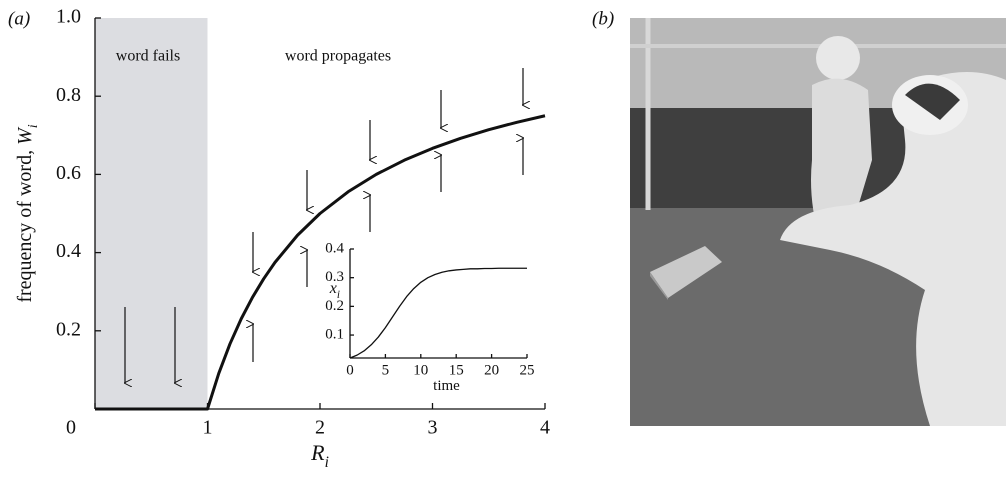 The height and width of the screenshot is (477, 1006). What do you see at coordinates (68, 17) in the screenshot?
I see `y-tick-label: 1.0` at bounding box center [68, 17].